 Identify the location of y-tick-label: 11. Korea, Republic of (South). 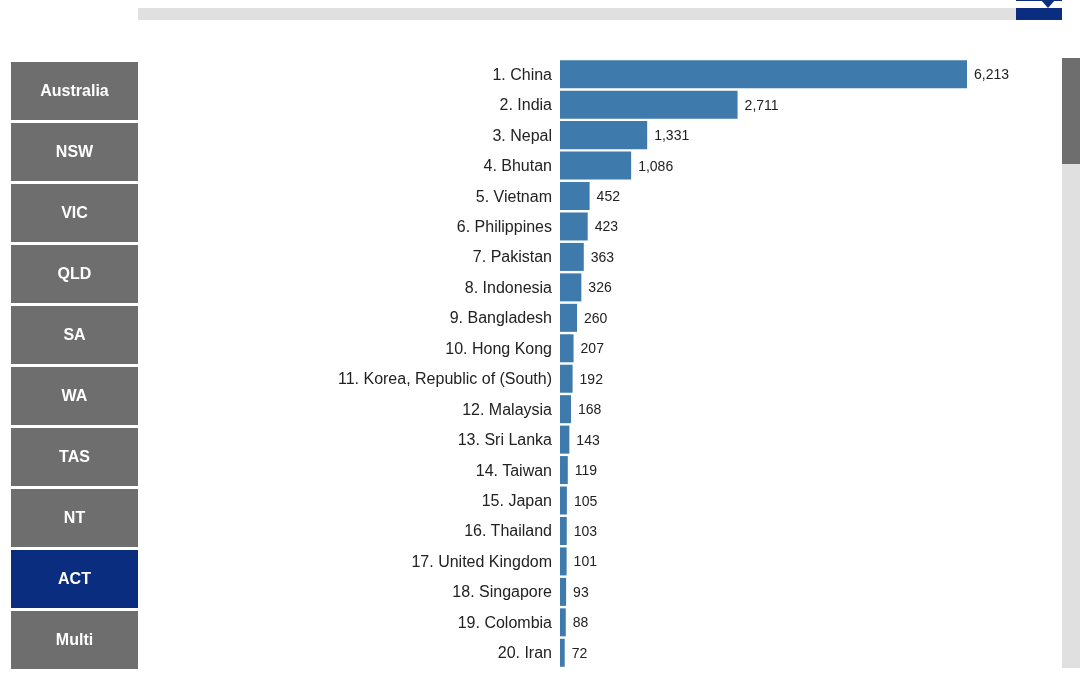
(444, 379).